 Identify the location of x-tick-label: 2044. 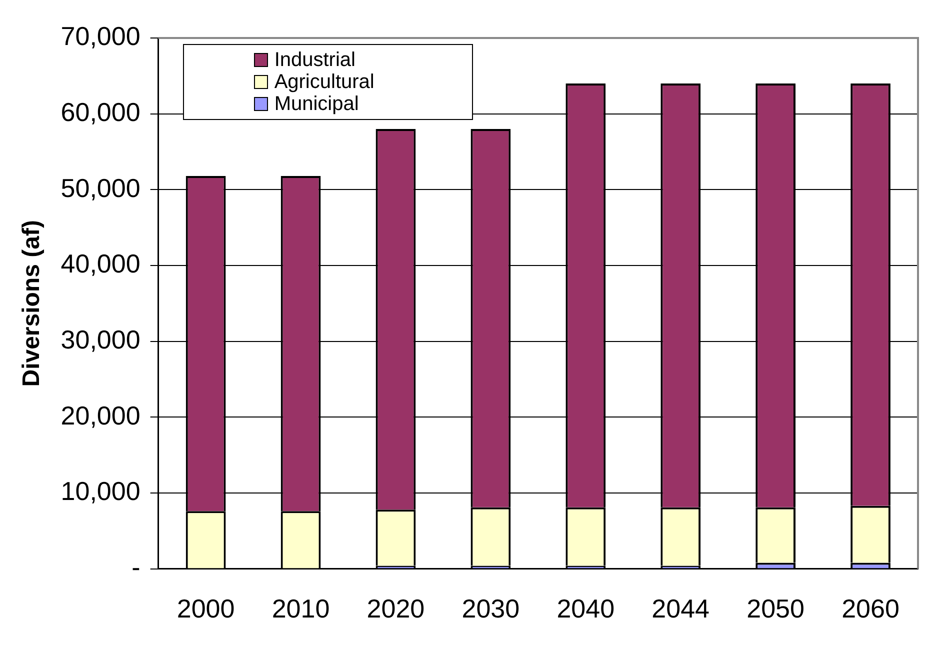
(681, 609).